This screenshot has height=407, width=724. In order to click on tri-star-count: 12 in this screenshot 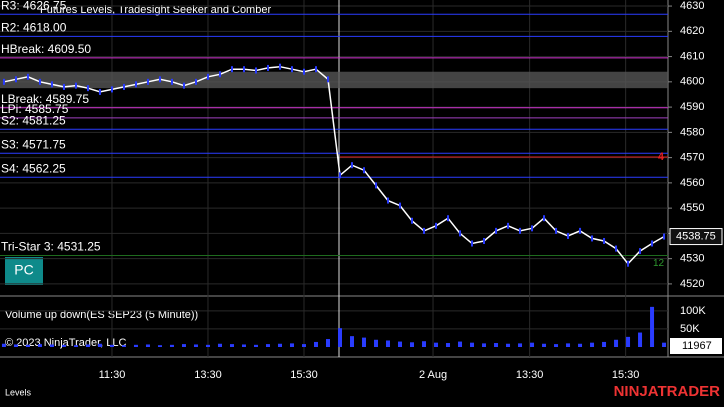, I will do `click(659, 263)`.